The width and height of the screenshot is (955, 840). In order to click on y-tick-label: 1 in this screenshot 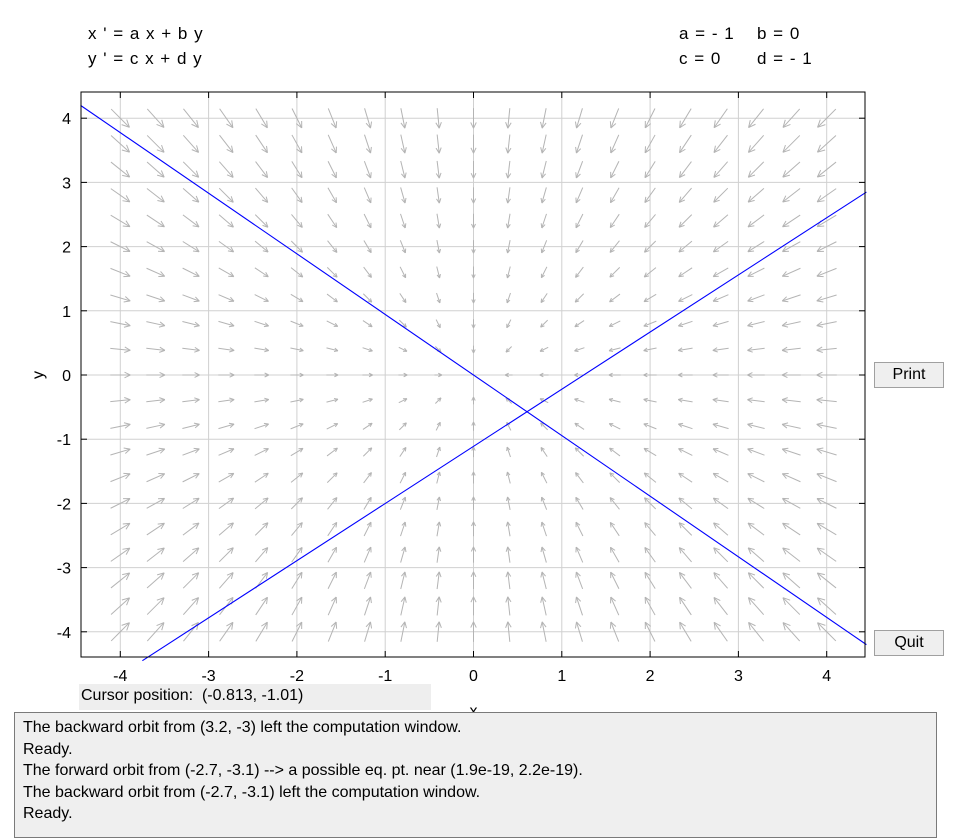, I will do `click(66, 312)`.